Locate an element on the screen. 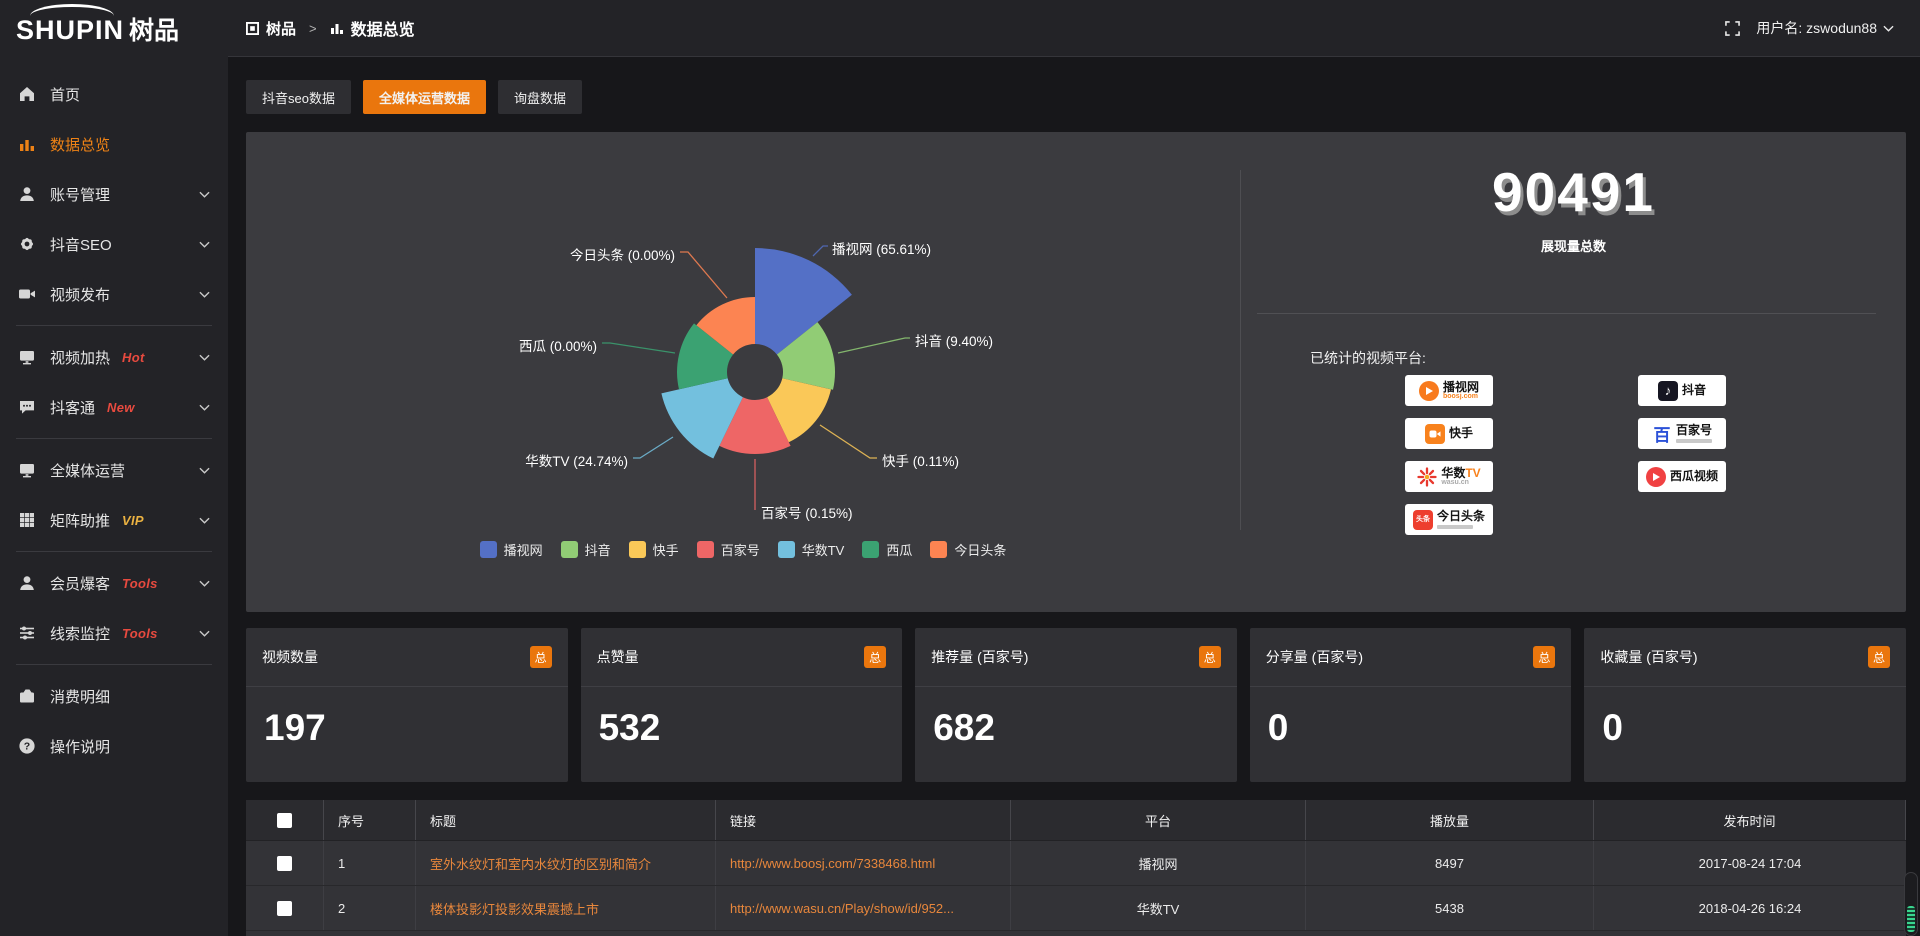  legend-item-0: 播视网 is located at coordinates (511, 549).